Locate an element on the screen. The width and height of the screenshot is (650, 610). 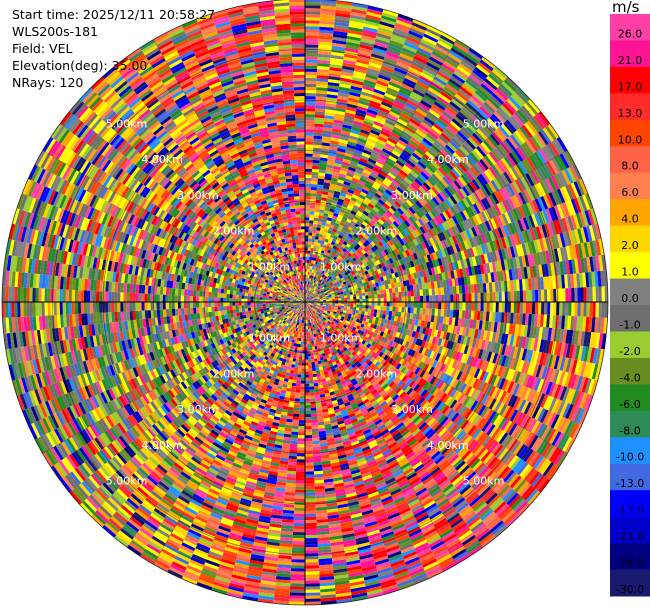
start-time-text: Start time: 2025/12/11 20:58:27 is located at coordinates (114, 14).